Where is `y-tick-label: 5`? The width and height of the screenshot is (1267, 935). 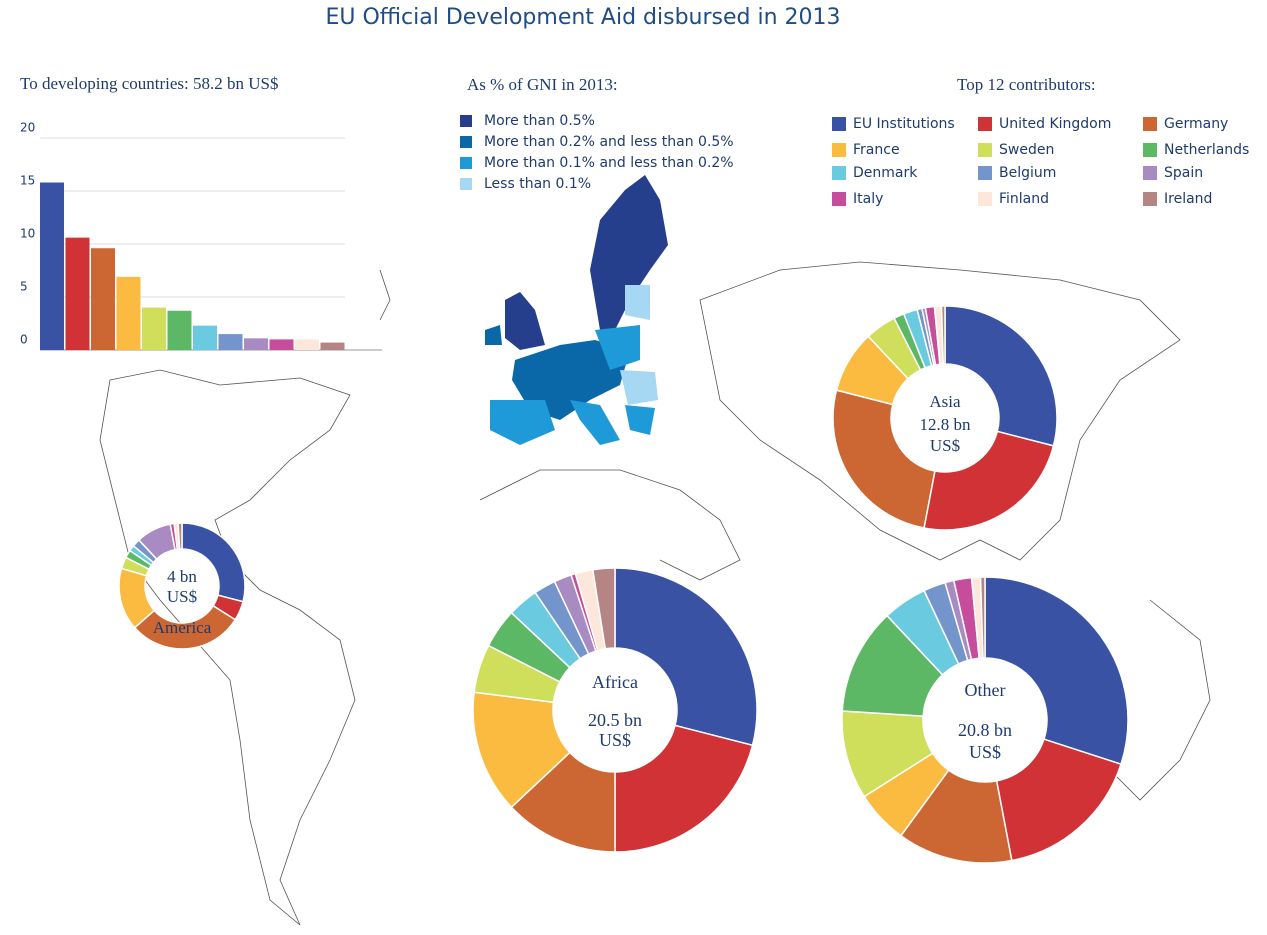 y-tick-label: 5 is located at coordinates (24, 287).